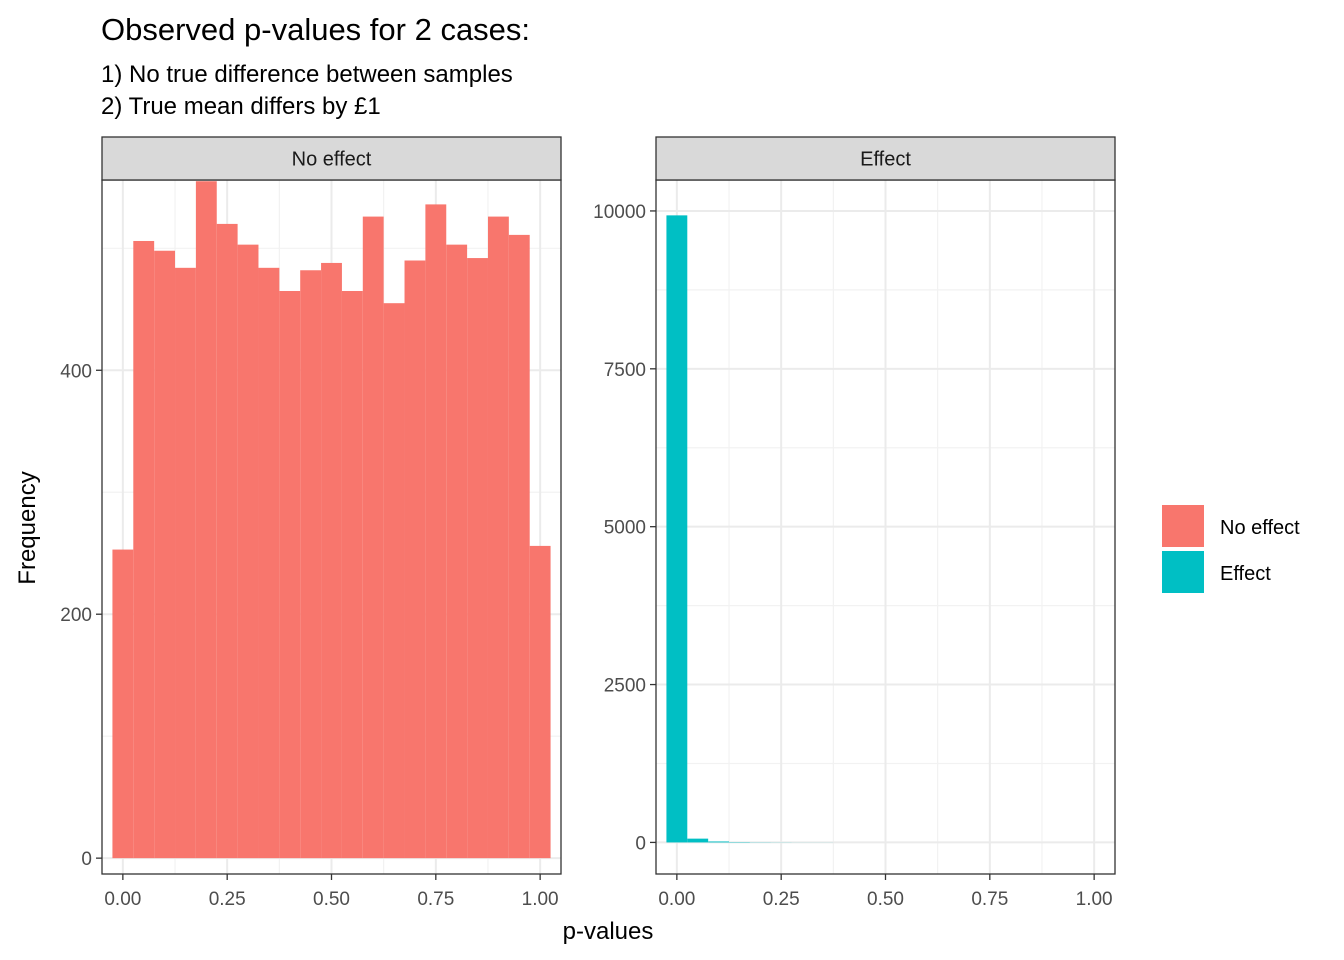 The image size is (1344, 960). Describe the element at coordinates (625, 370) in the screenshot. I see `y-tick-label: 7500` at that location.